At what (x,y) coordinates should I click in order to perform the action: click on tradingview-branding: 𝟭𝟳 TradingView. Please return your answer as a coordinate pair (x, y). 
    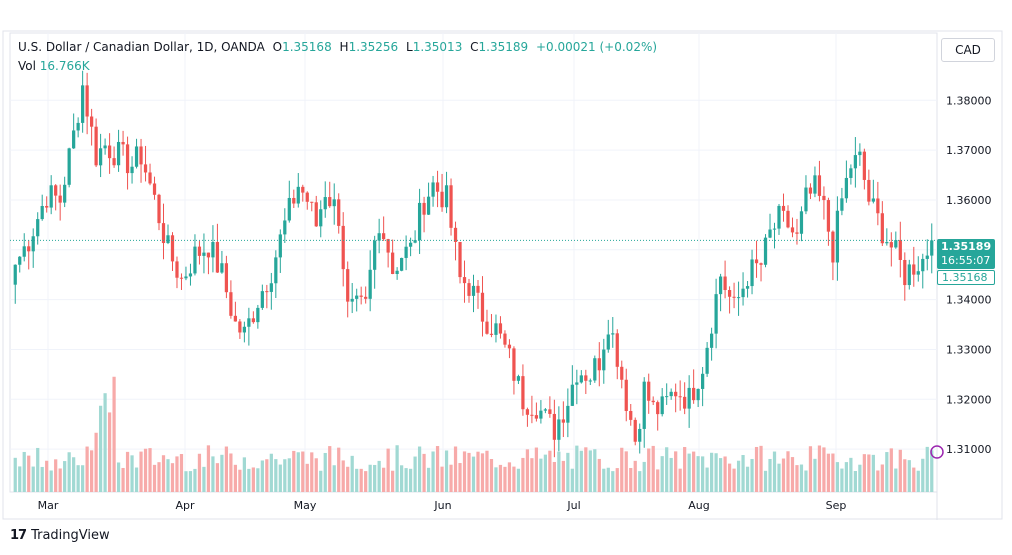
    Looking at the image, I should click on (60, 535).